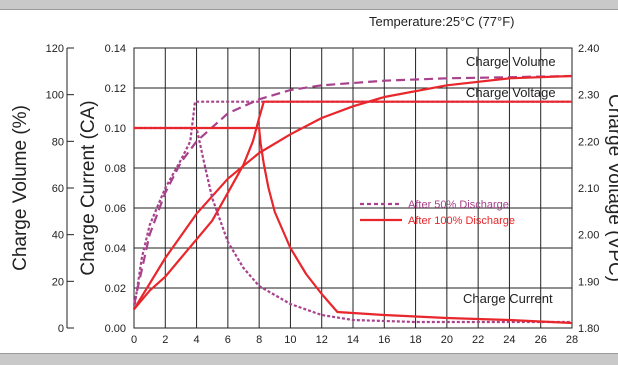 Image resolution: width=618 pixels, height=365 pixels. I want to click on current-tick-label: 0.14, so click(115, 49).